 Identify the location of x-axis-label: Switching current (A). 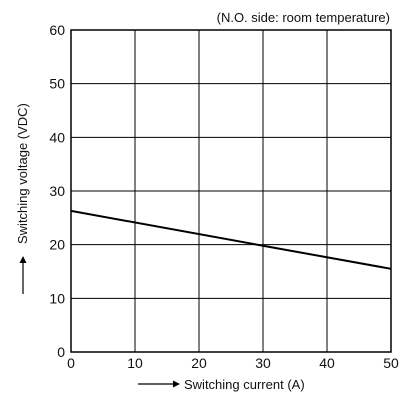
(244, 384).